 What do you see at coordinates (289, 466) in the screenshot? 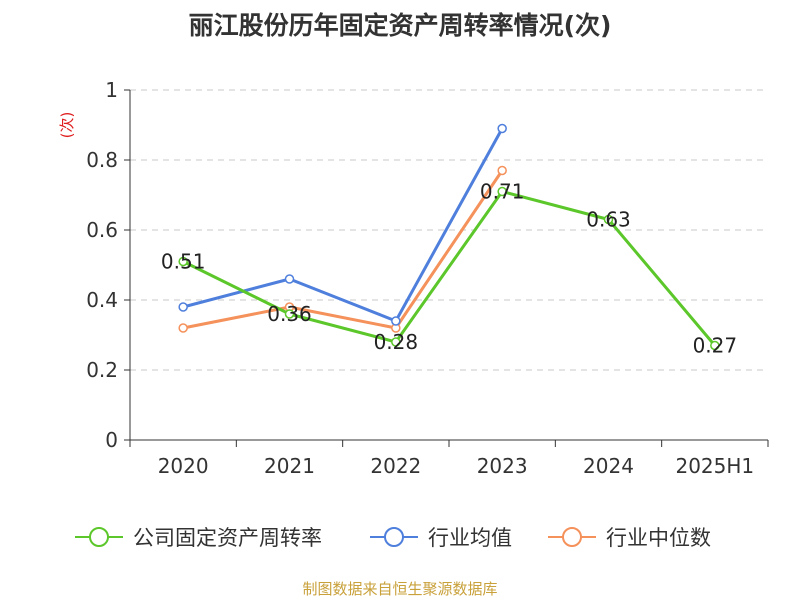
I see `x-tick-label: 2021` at bounding box center [289, 466].